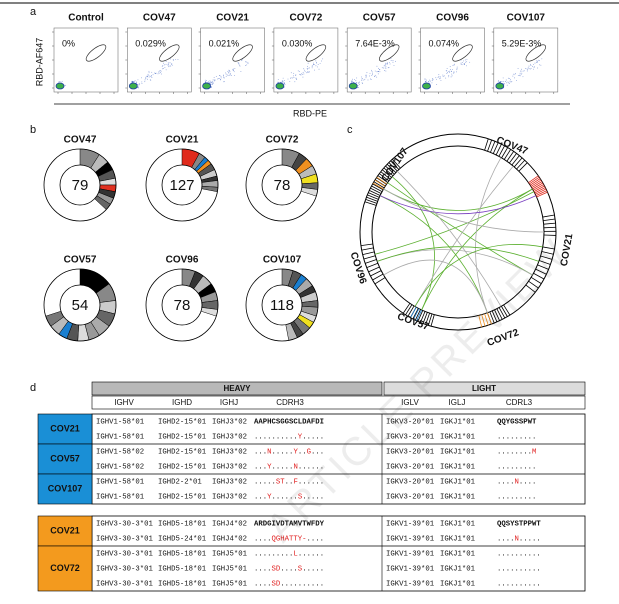  What do you see at coordinates (229, 539) in the screenshot?
I see `sequence-cell: IGHJ4*02` at bounding box center [229, 539].